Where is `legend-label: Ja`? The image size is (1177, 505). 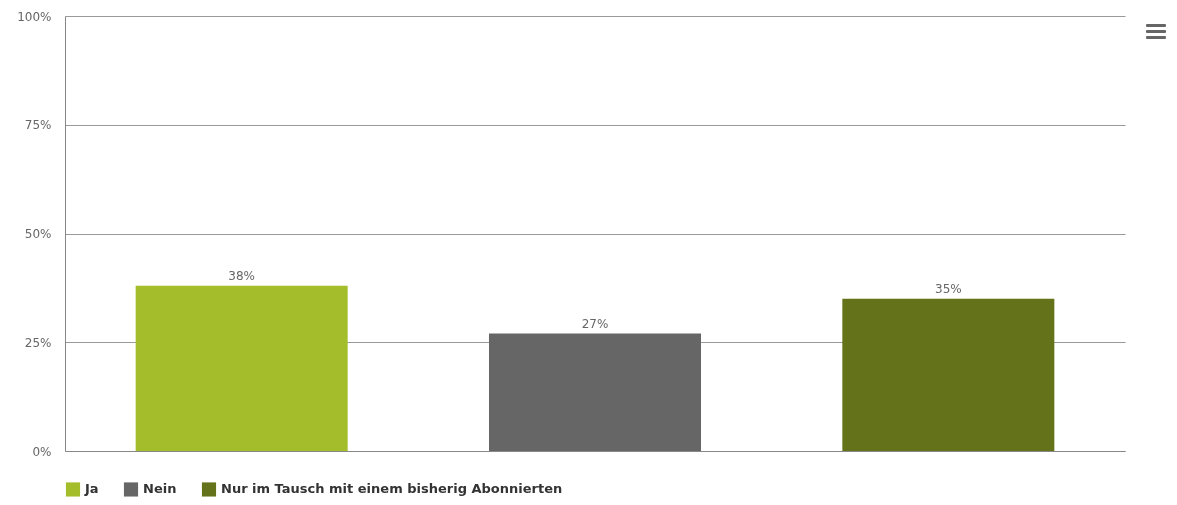
legend-label: Ja is located at coordinates (91, 489).